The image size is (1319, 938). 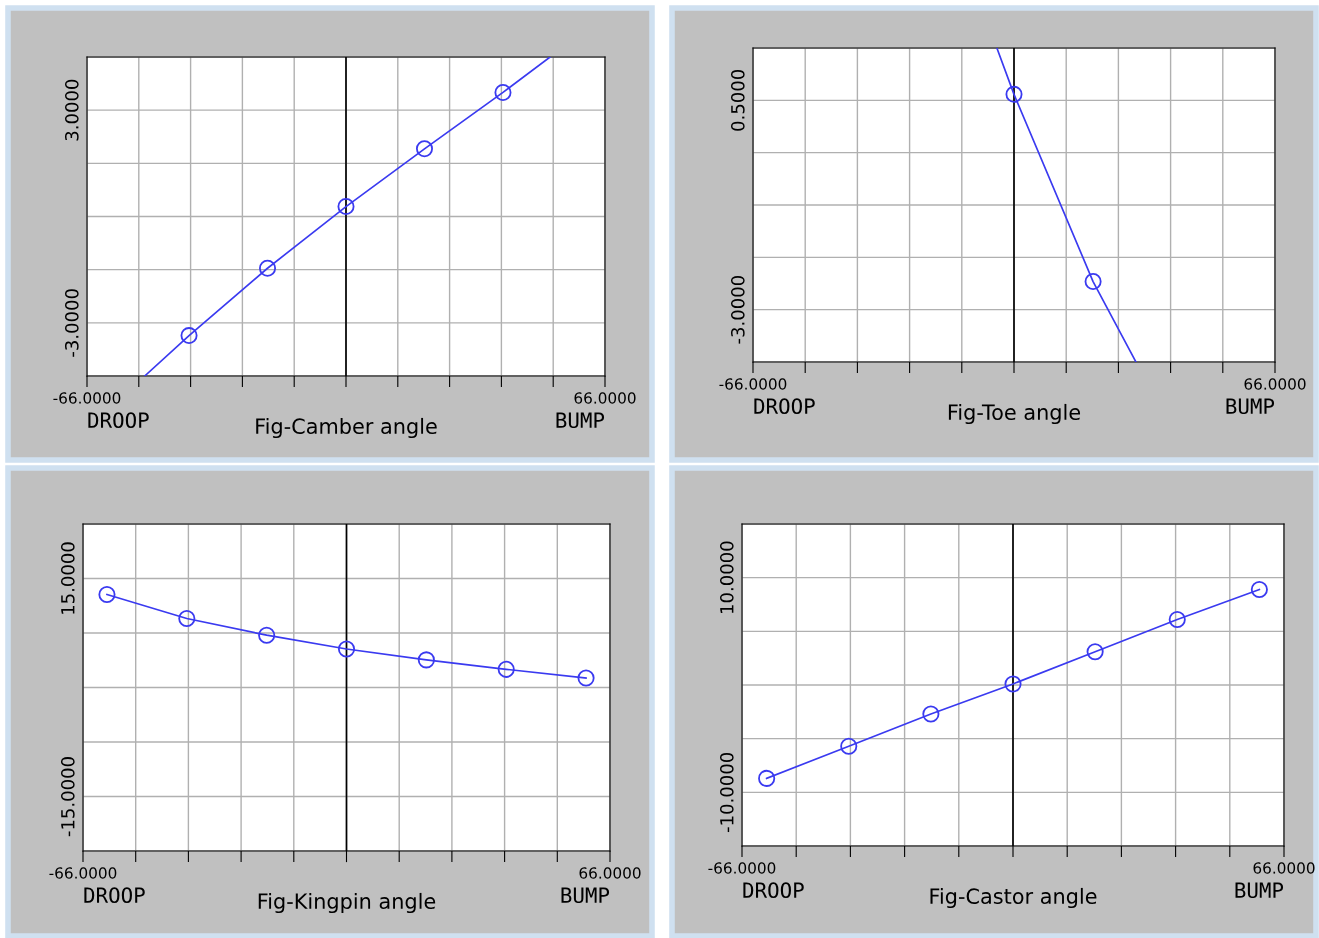 What do you see at coordinates (726, 577) in the screenshot?
I see `y-tick-label: 10.0000` at bounding box center [726, 577].